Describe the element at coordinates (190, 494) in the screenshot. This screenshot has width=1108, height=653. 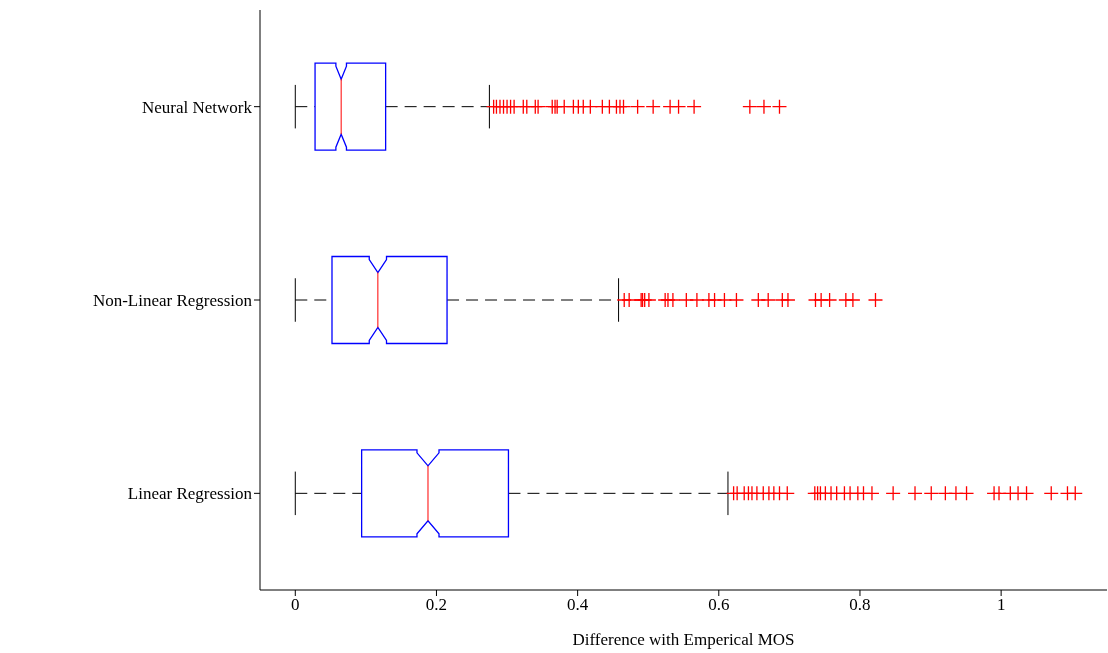
I see `y-tick-label: Linear Regression` at that location.